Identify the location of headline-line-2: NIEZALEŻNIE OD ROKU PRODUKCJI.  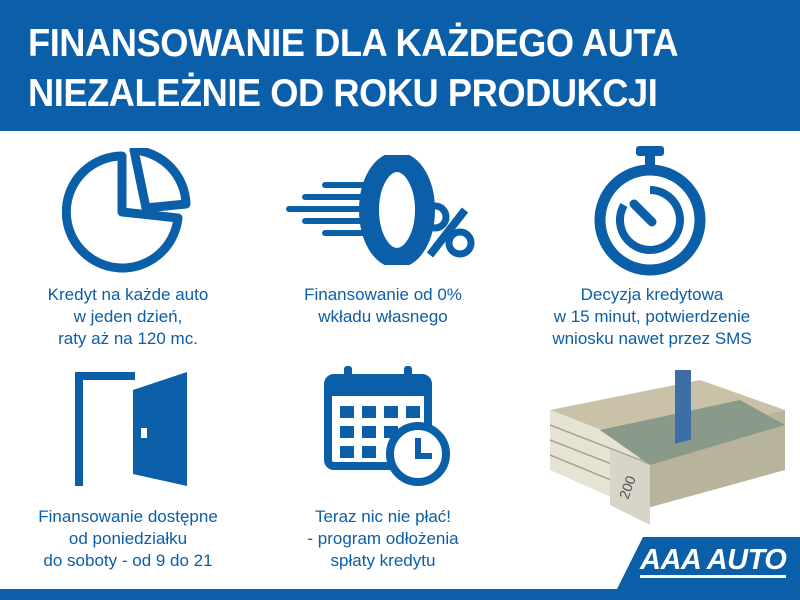
(343, 93).